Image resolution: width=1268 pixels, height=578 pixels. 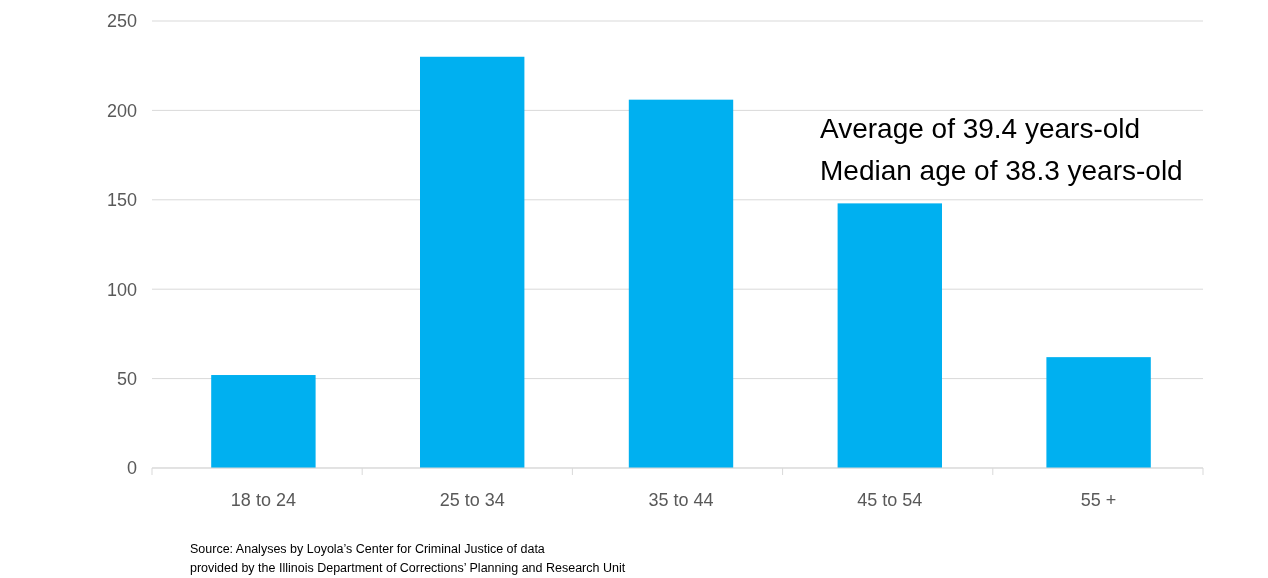 I want to click on y-tick-label: 0, so click(x=131, y=468).